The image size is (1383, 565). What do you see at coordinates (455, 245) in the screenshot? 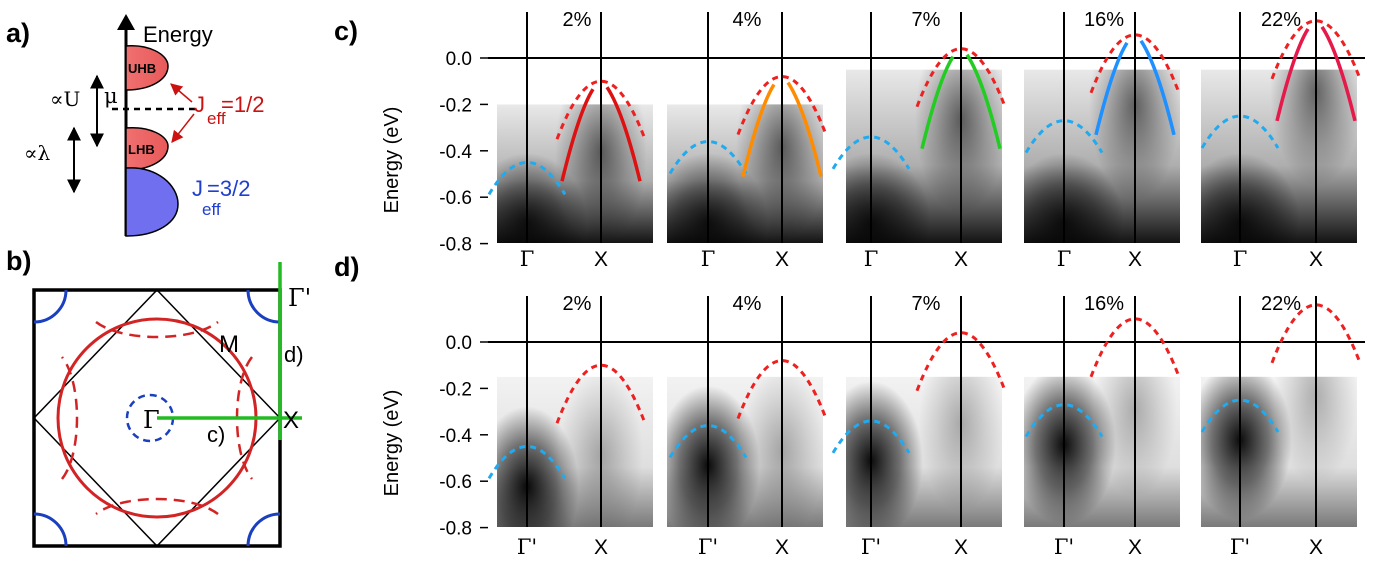
I see `energy-tick-label: -0.8` at bounding box center [455, 245].